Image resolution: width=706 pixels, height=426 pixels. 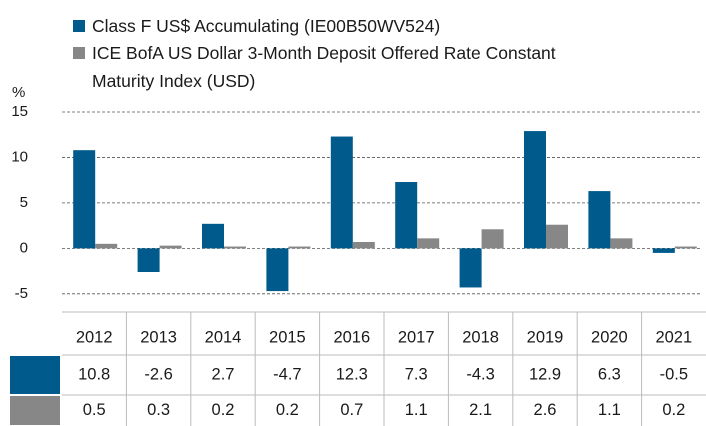 I want to click on x-tick-label: 2020, so click(x=609, y=337).